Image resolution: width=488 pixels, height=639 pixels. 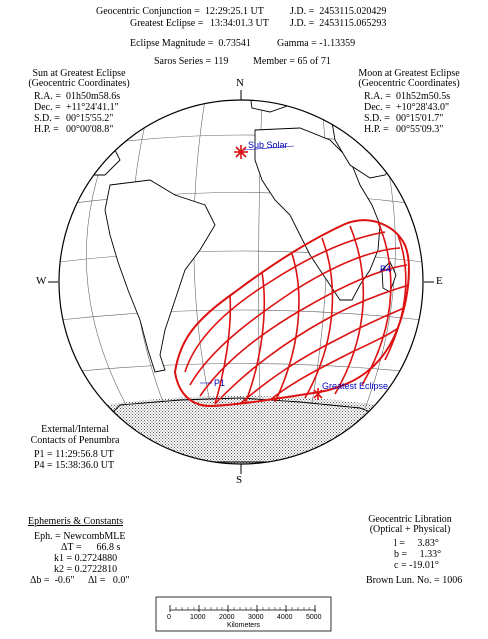 What do you see at coordinates (90, 129) in the screenshot?
I see `sun-hp-value: 00°00'08.8"` at bounding box center [90, 129].